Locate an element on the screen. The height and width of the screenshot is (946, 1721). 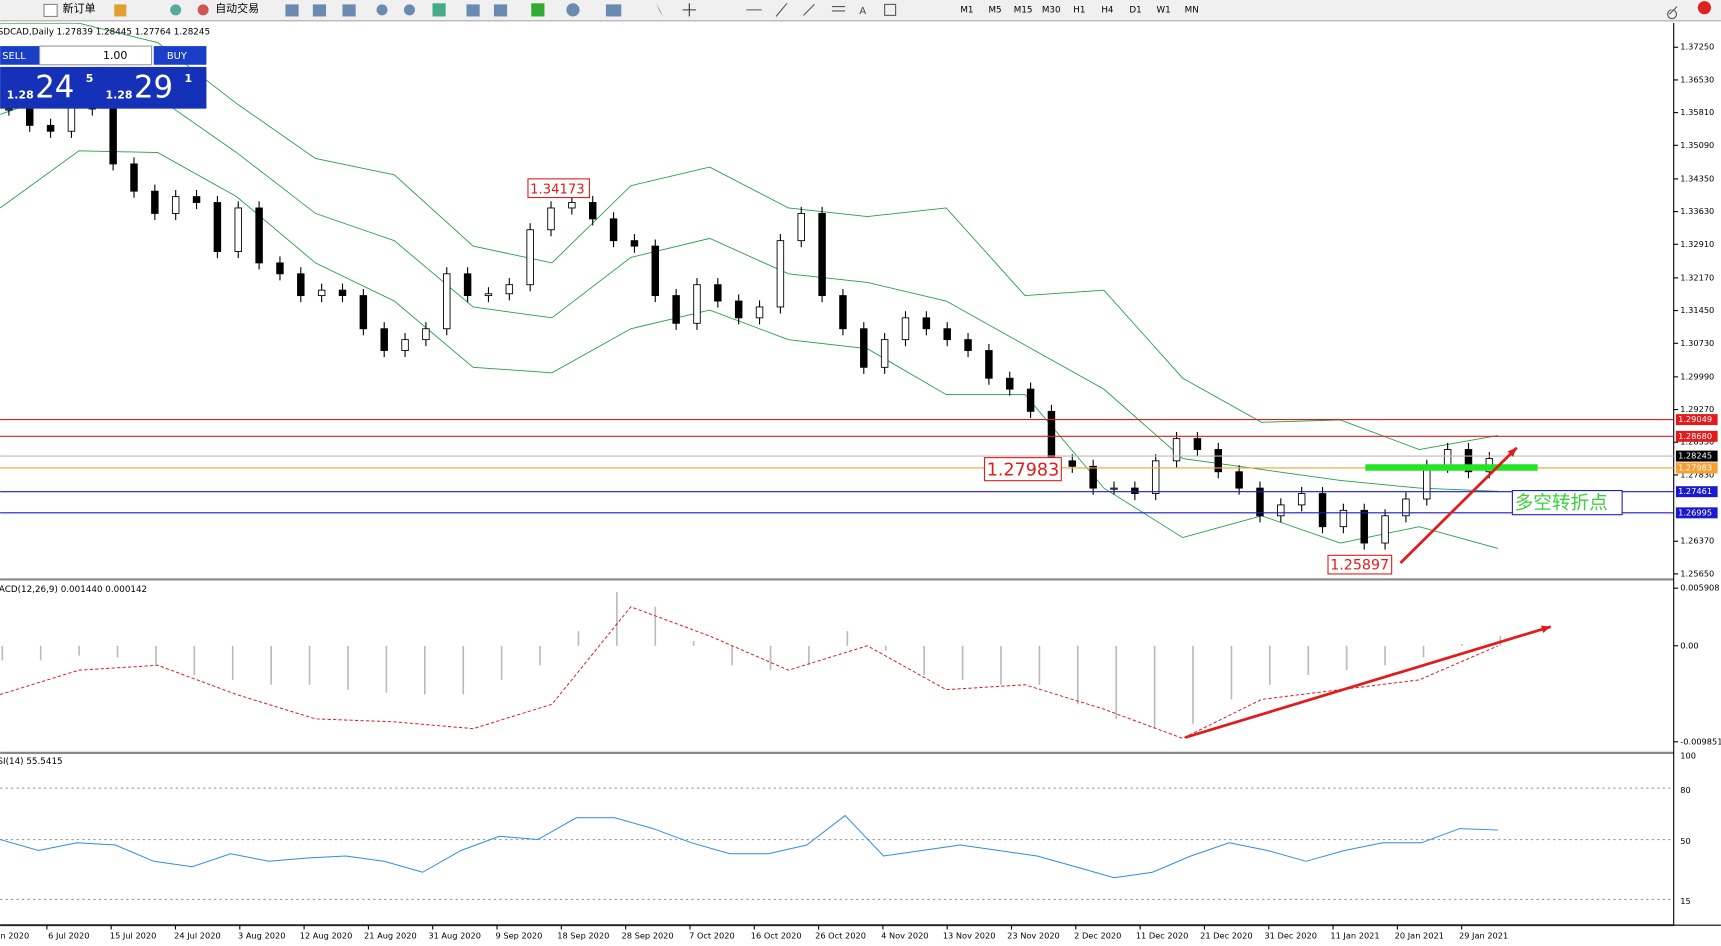
timeframe-button: MN is located at coordinates (1192, 10).